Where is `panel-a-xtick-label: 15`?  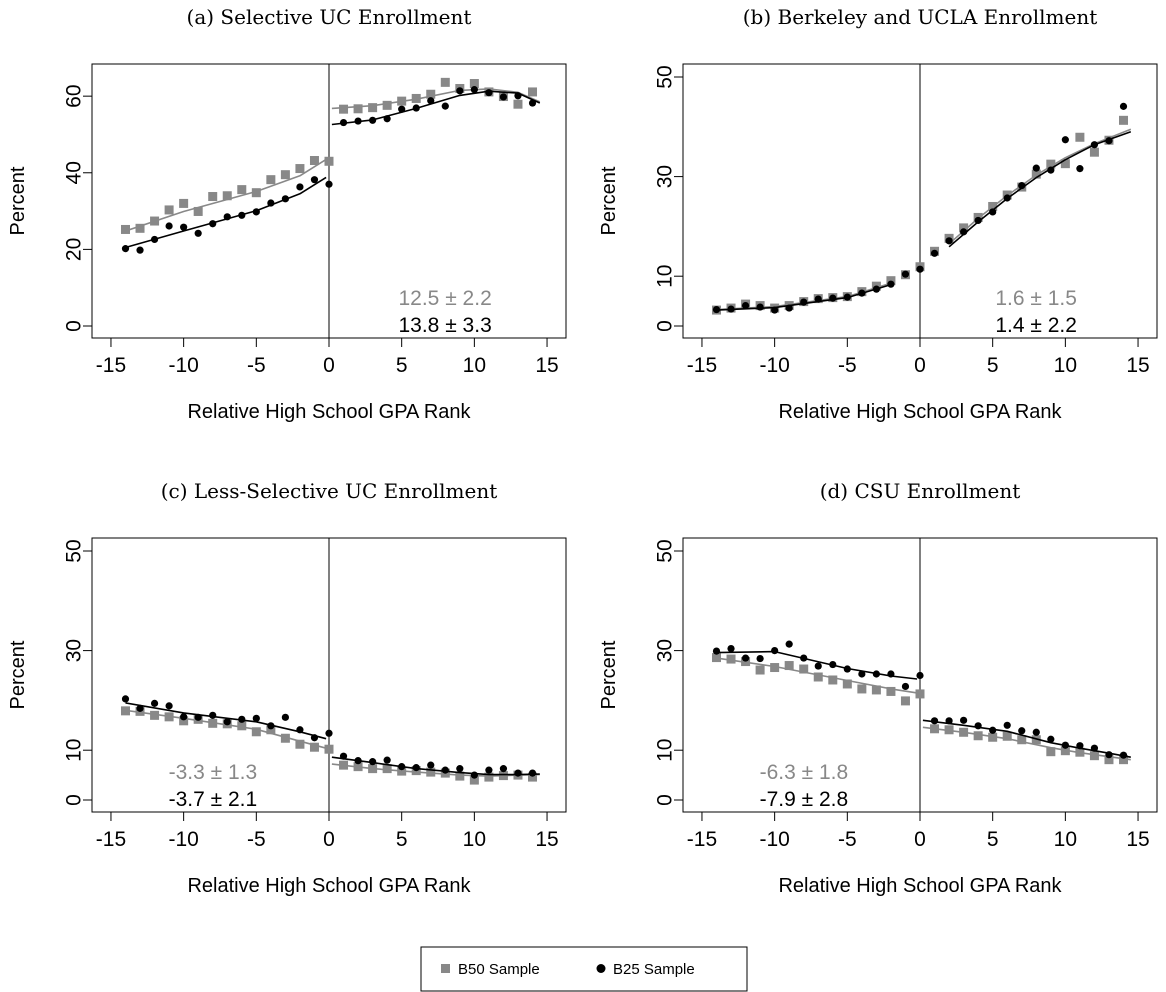
panel-a-xtick-label: 15 is located at coordinates (546, 365).